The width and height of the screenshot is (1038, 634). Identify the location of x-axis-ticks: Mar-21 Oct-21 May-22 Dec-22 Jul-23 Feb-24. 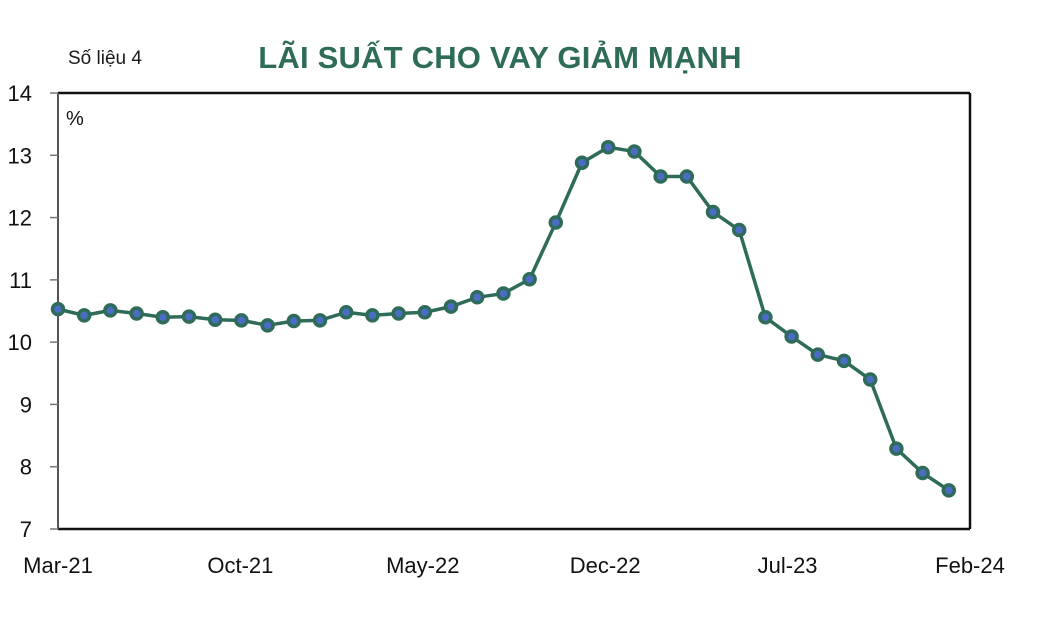
(514, 565).